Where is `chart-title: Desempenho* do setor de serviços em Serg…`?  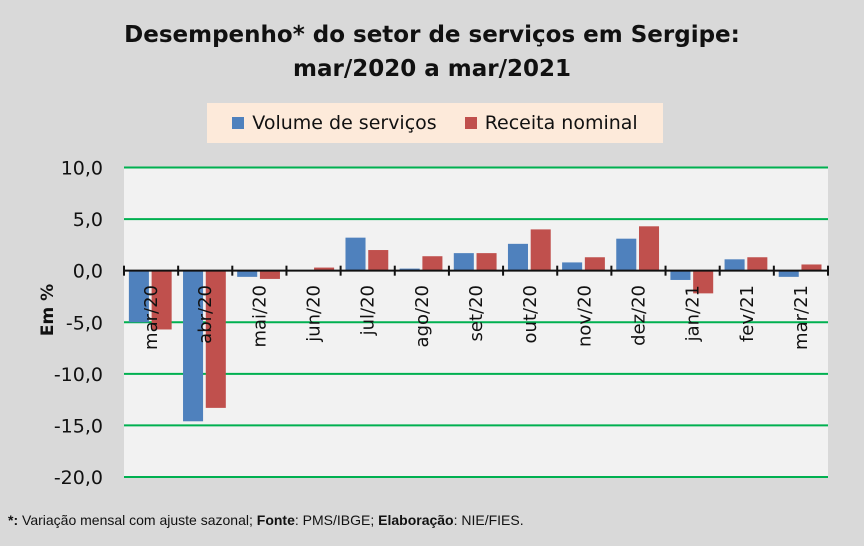 chart-title: Desempenho* do setor de serviços em Serg… is located at coordinates (432, 52).